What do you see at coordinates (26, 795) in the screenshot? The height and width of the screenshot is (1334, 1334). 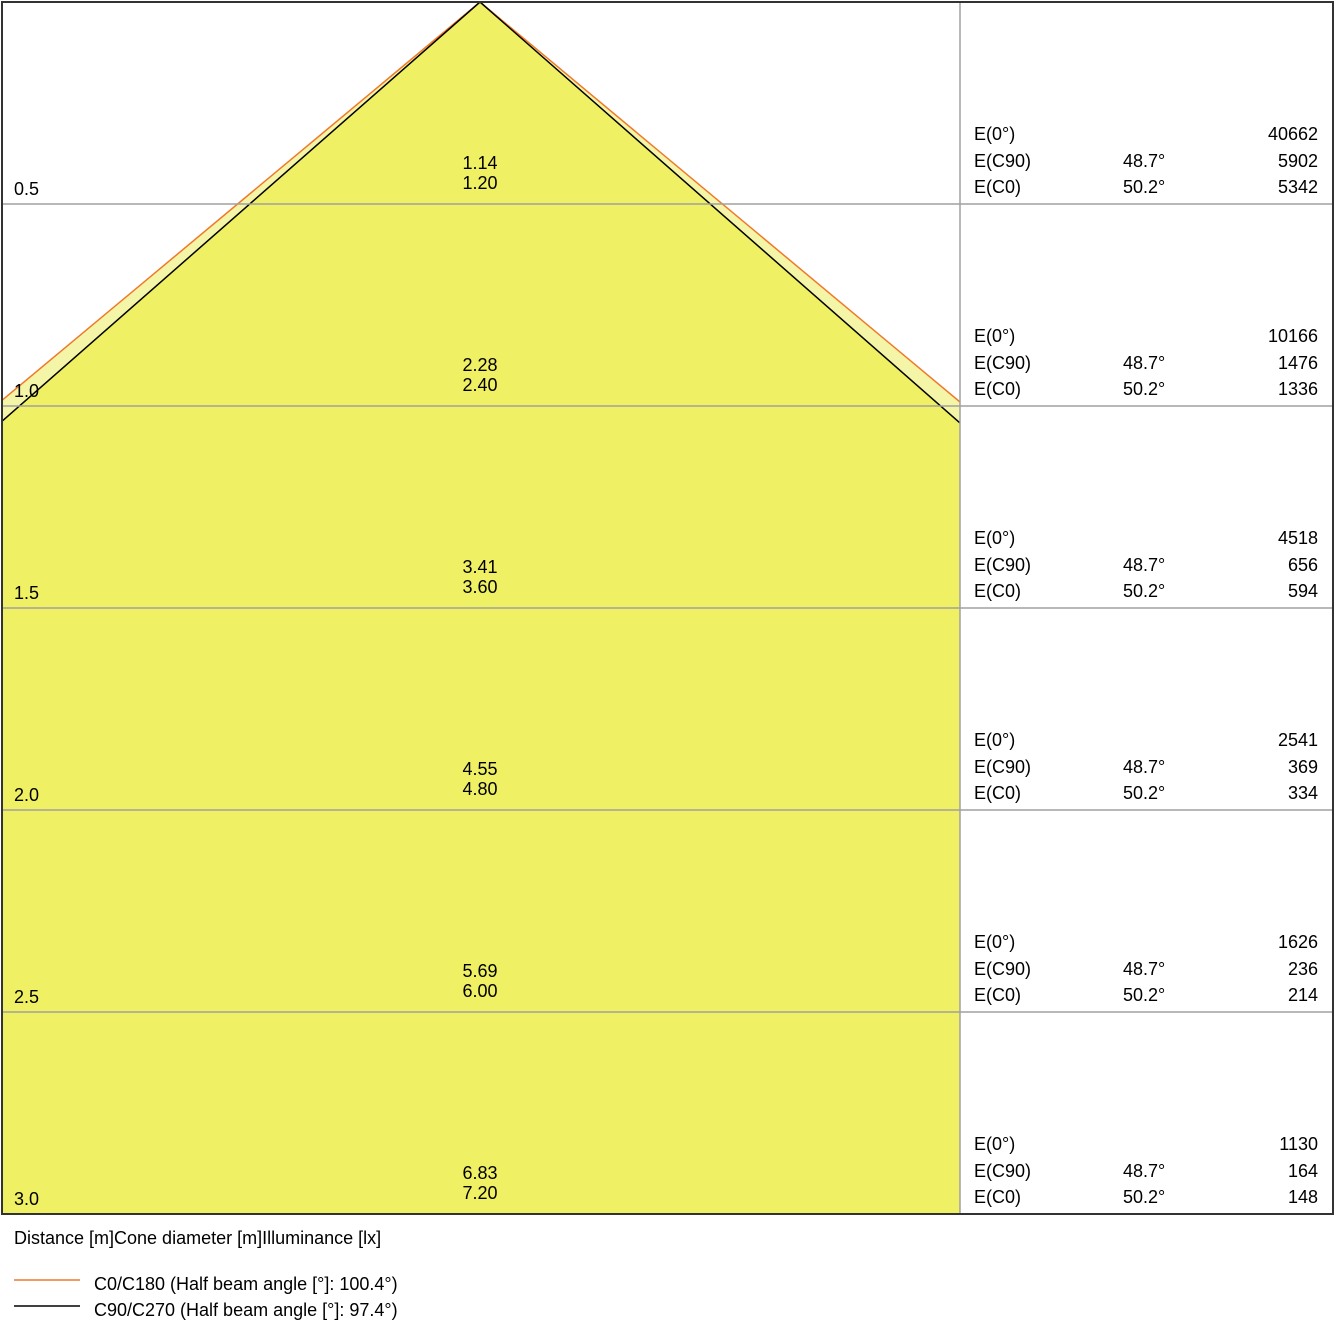 I see `distance-label: 2.0` at bounding box center [26, 795].